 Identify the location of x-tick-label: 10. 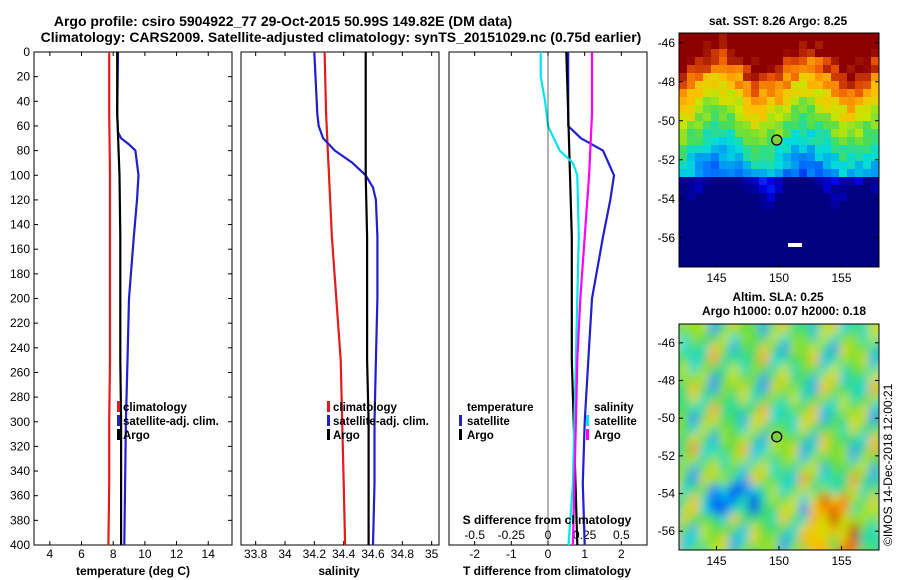
(145, 554).